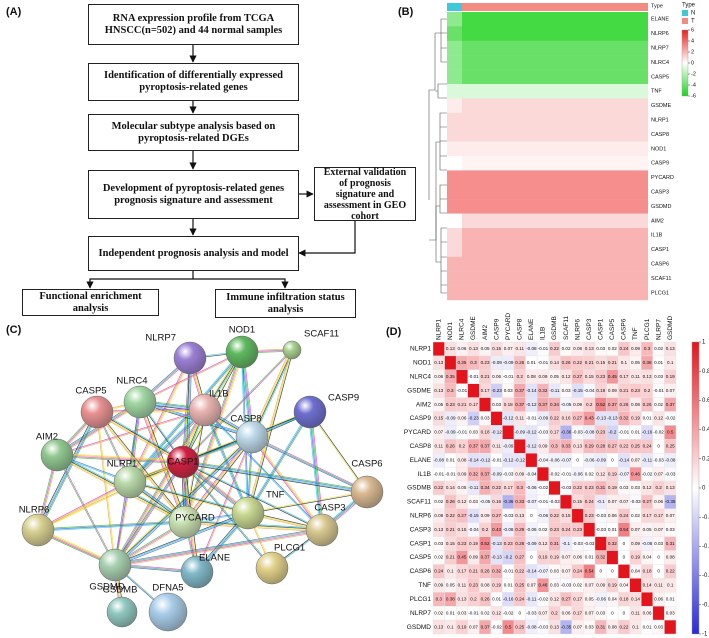 Image resolution: width=709 pixels, height=638 pixels. What do you see at coordinates (195, 518) in the screenshot?
I see `node-label: PYCARD` at bounding box center [195, 518].